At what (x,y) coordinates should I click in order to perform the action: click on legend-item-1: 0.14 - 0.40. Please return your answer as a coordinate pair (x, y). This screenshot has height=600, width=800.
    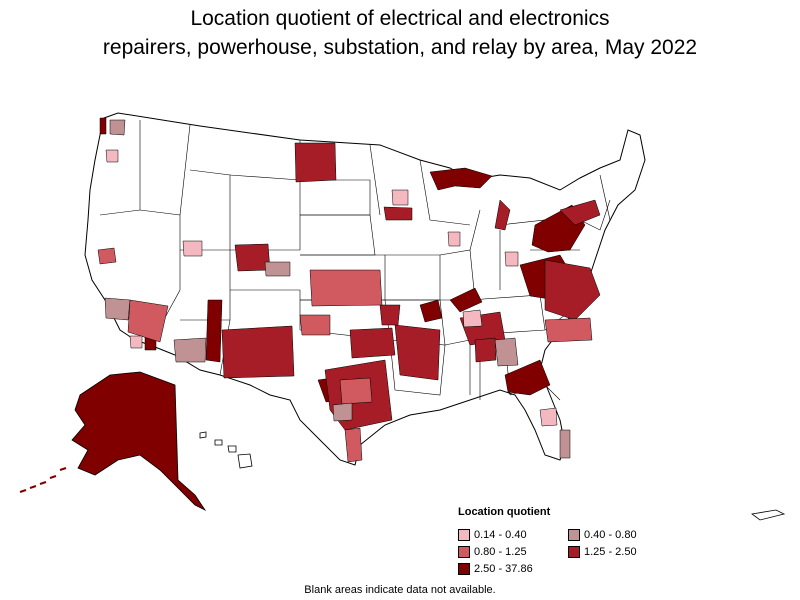
    Looking at the image, I should click on (513, 535).